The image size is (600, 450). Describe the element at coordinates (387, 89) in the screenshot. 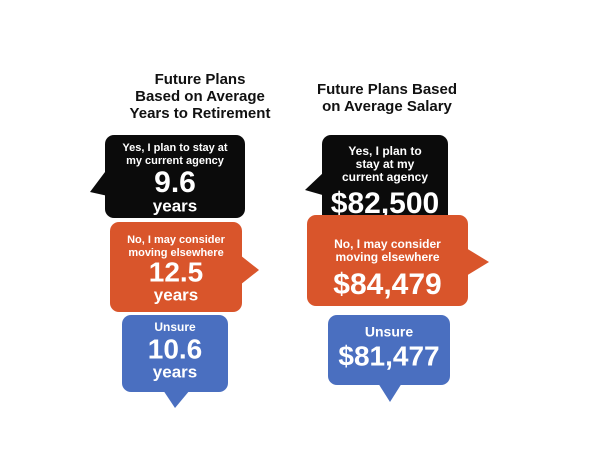

I see `panel-title: Future Plans Based` at that location.